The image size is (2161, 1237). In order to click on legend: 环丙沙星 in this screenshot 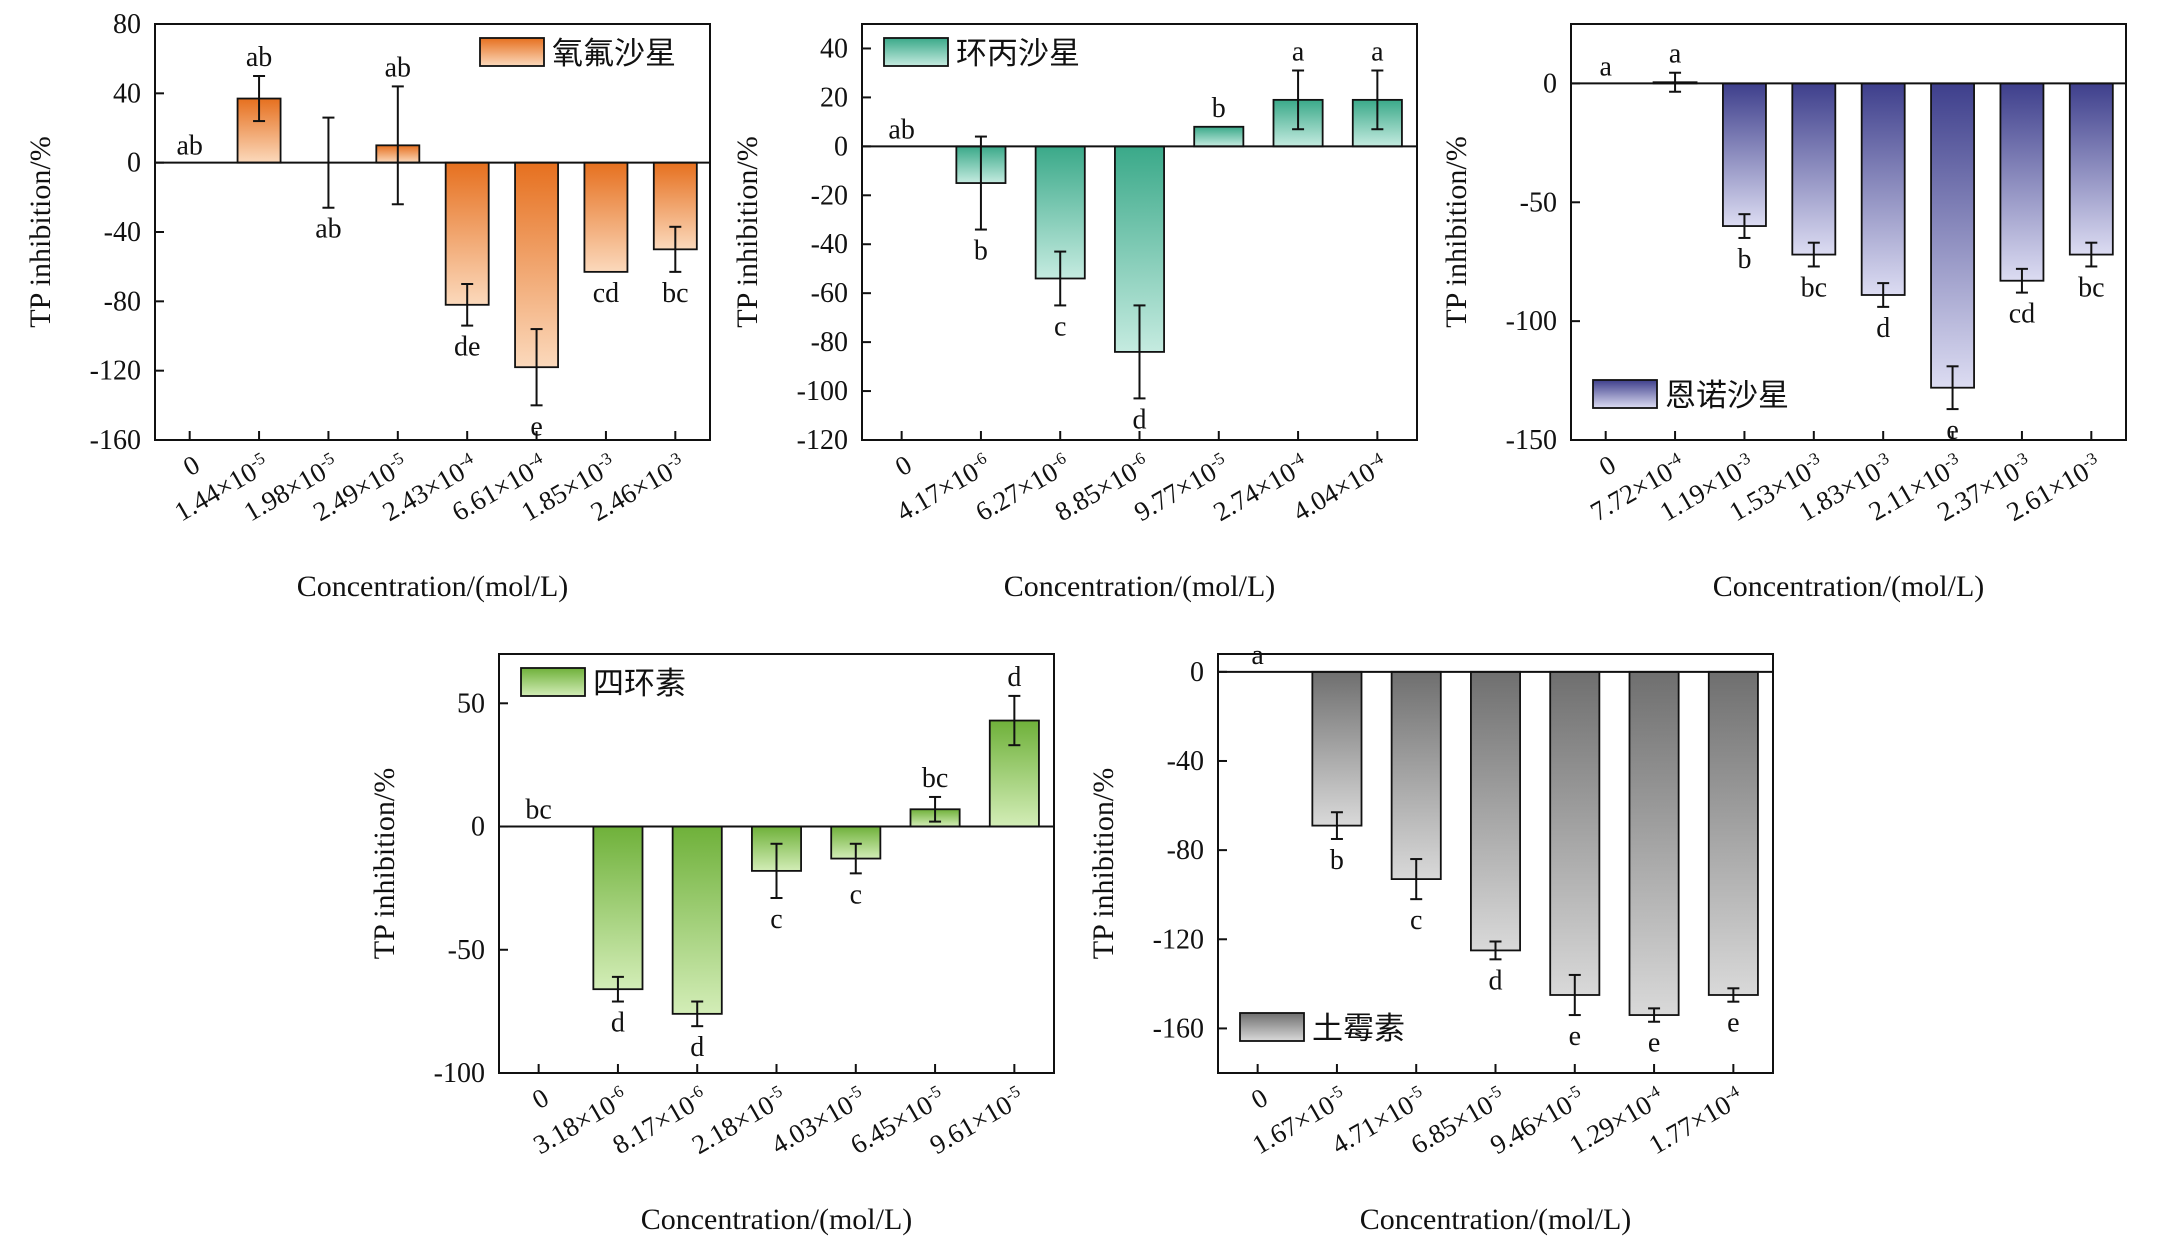, I will do `click(981, 53)`.